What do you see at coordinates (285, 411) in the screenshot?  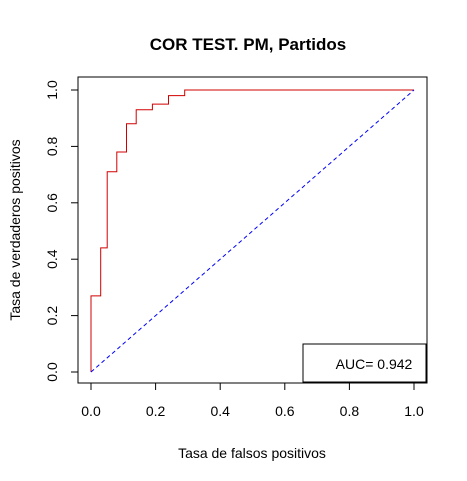 I see `x-tick-label: 0.6` at bounding box center [285, 411].